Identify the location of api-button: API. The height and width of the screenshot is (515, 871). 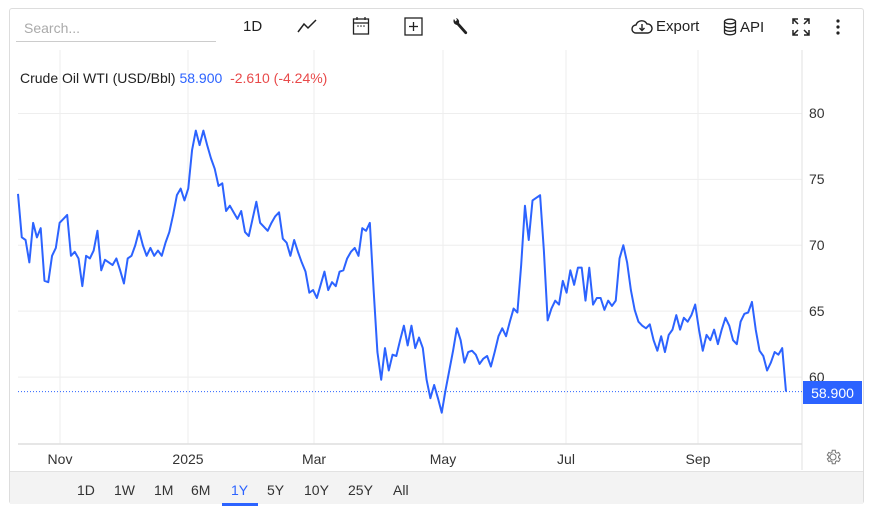
(743, 27).